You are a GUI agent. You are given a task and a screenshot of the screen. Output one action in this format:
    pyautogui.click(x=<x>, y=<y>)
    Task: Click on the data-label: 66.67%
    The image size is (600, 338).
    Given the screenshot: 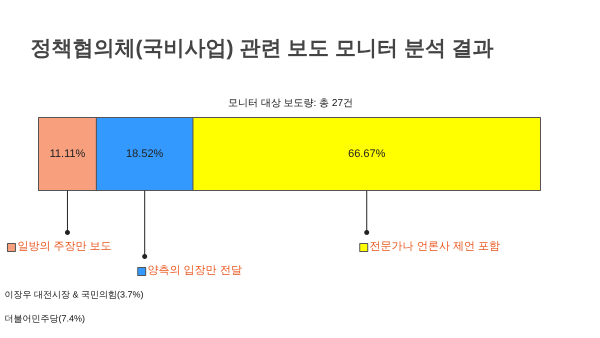 What is the action you would take?
    pyautogui.click(x=367, y=154)
    